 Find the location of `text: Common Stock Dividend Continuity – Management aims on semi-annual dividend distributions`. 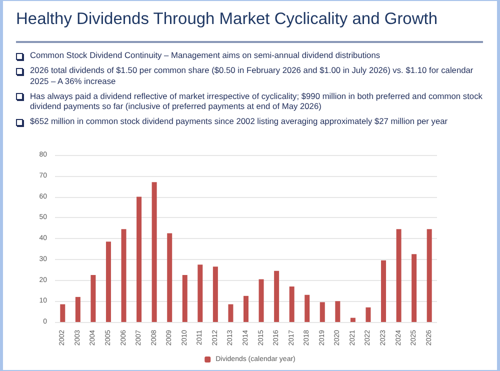

text: Common Stock Dividend Continuity – Management aims on semi-annual dividend distributions is located at coordinates (205, 55).